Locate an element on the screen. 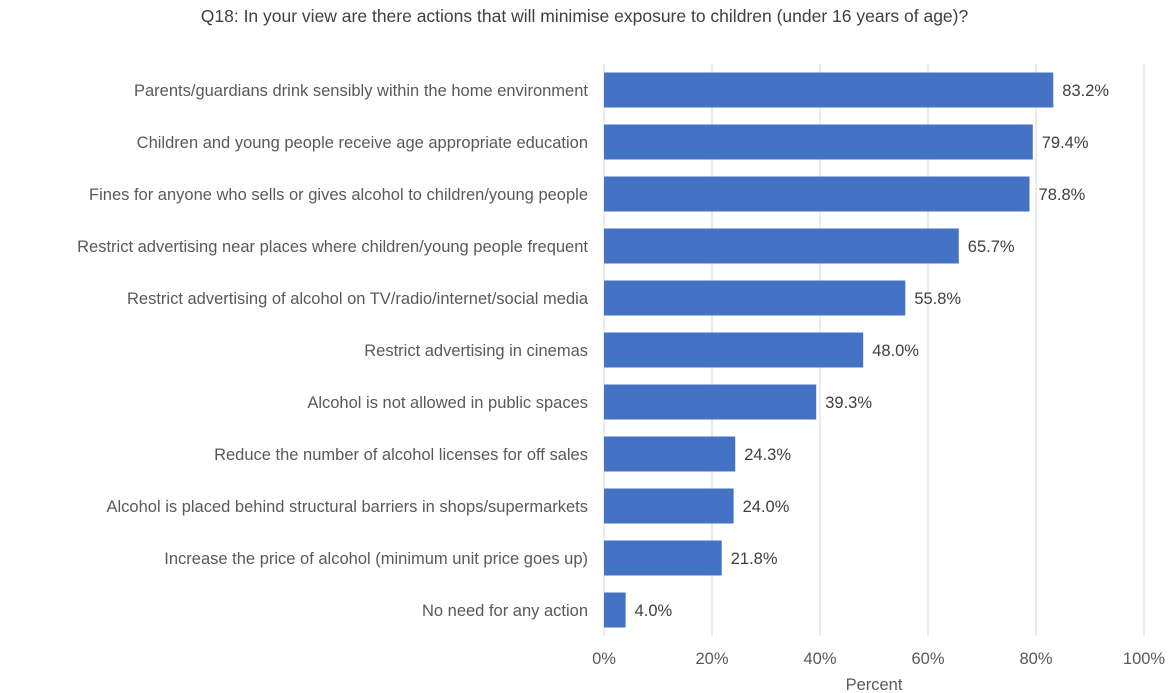 The height and width of the screenshot is (693, 1169). x-tick-label: 60% is located at coordinates (927, 659).